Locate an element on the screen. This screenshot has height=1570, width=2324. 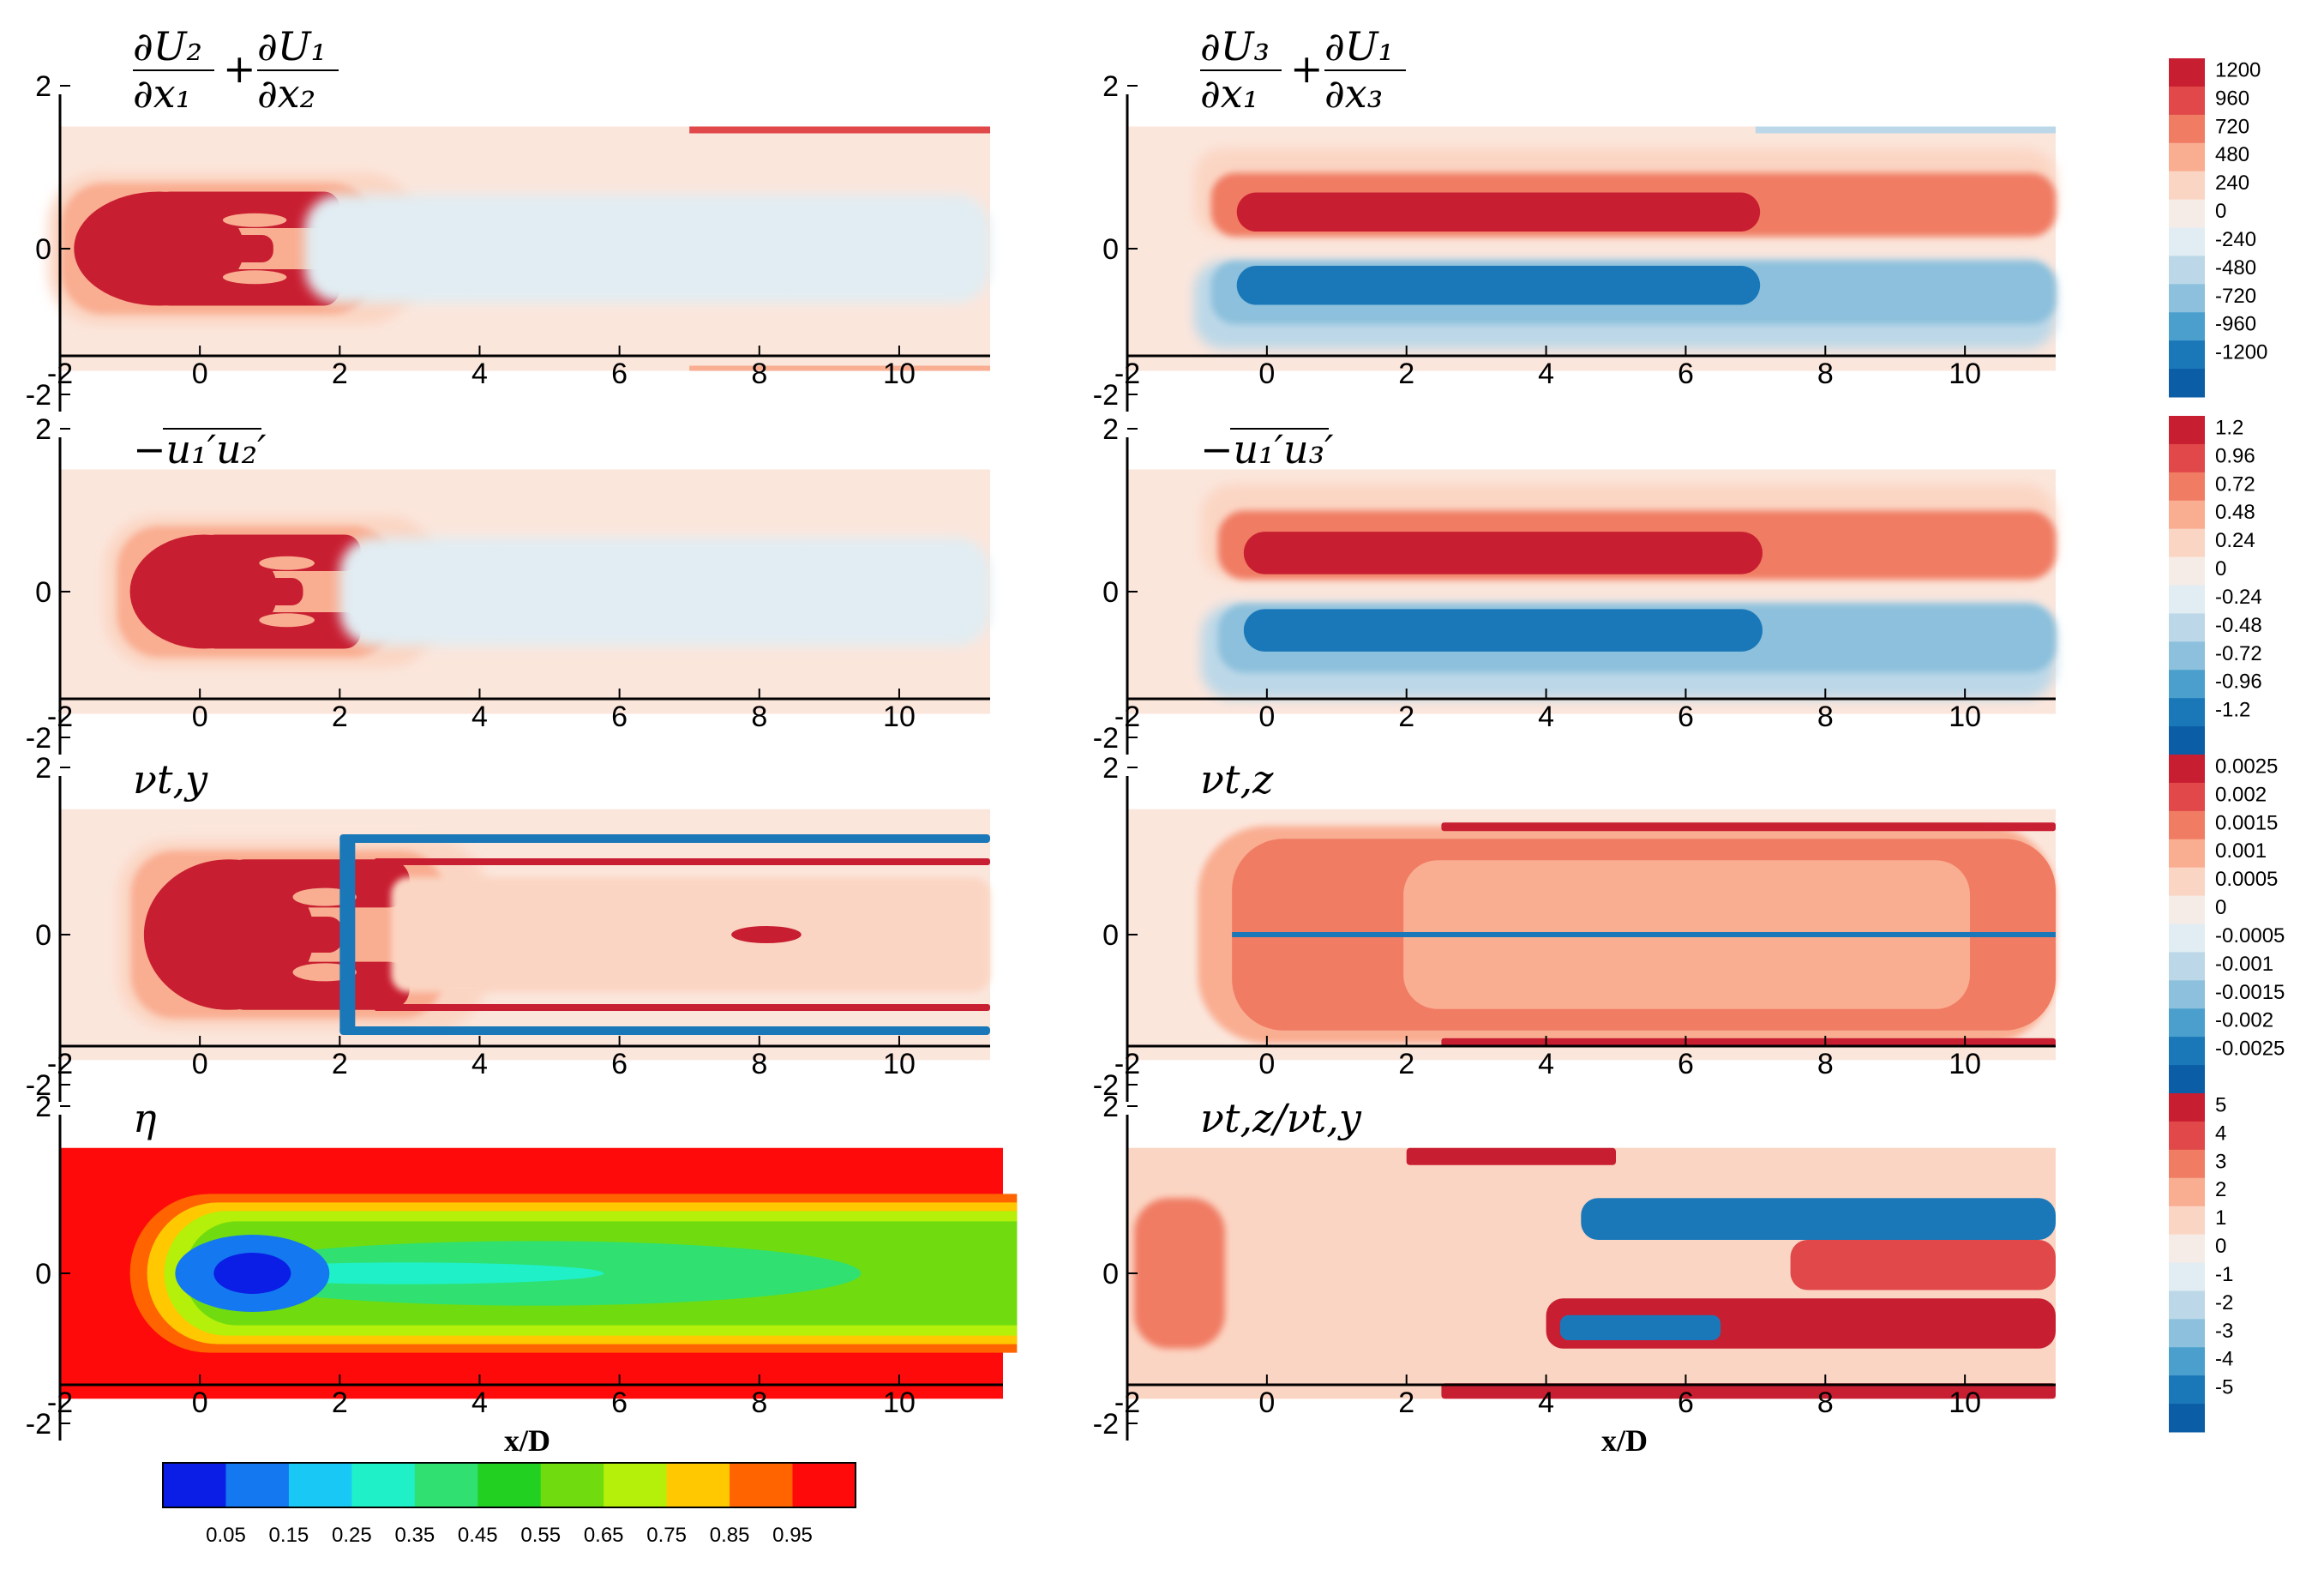
colorbar-label: 5 is located at coordinates (2220, 1104).